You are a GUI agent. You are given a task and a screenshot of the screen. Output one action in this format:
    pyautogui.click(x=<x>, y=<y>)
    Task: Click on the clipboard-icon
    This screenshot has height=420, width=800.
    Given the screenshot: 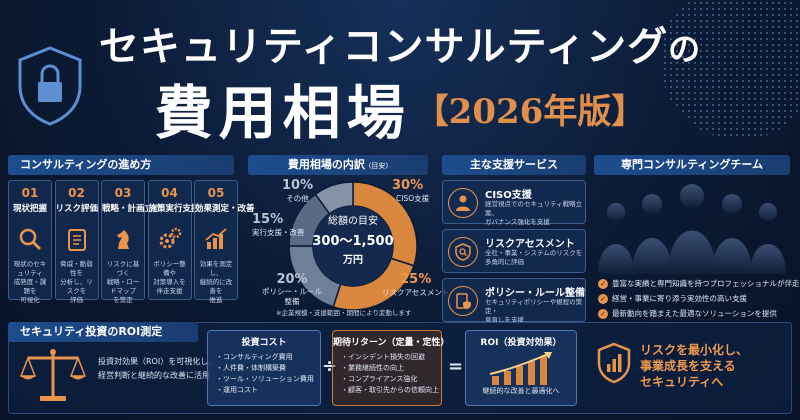 What is the action you would take?
    pyautogui.click(x=76, y=240)
    